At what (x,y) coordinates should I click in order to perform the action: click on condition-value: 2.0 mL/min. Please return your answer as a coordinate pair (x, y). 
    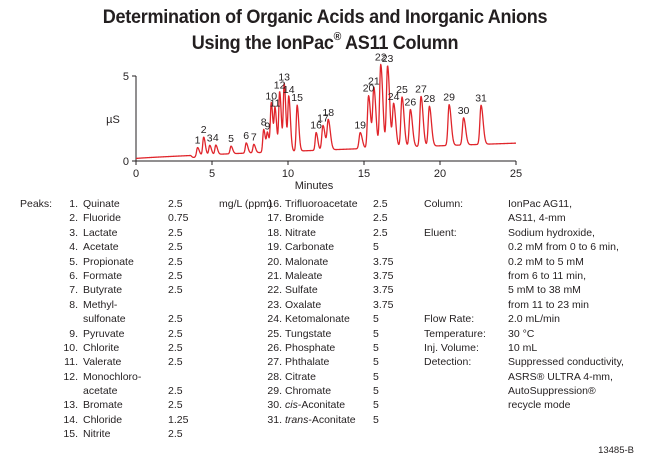
    Looking at the image, I should click on (534, 319).